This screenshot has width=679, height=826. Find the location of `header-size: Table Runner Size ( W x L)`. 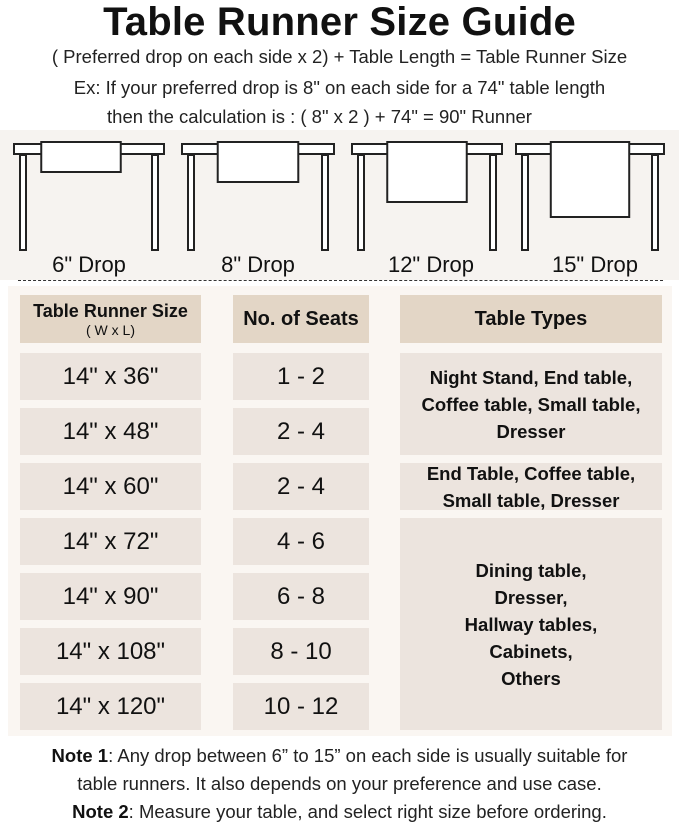

header-size: Table Runner Size ( W x L) is located at coordinates (110, 319).